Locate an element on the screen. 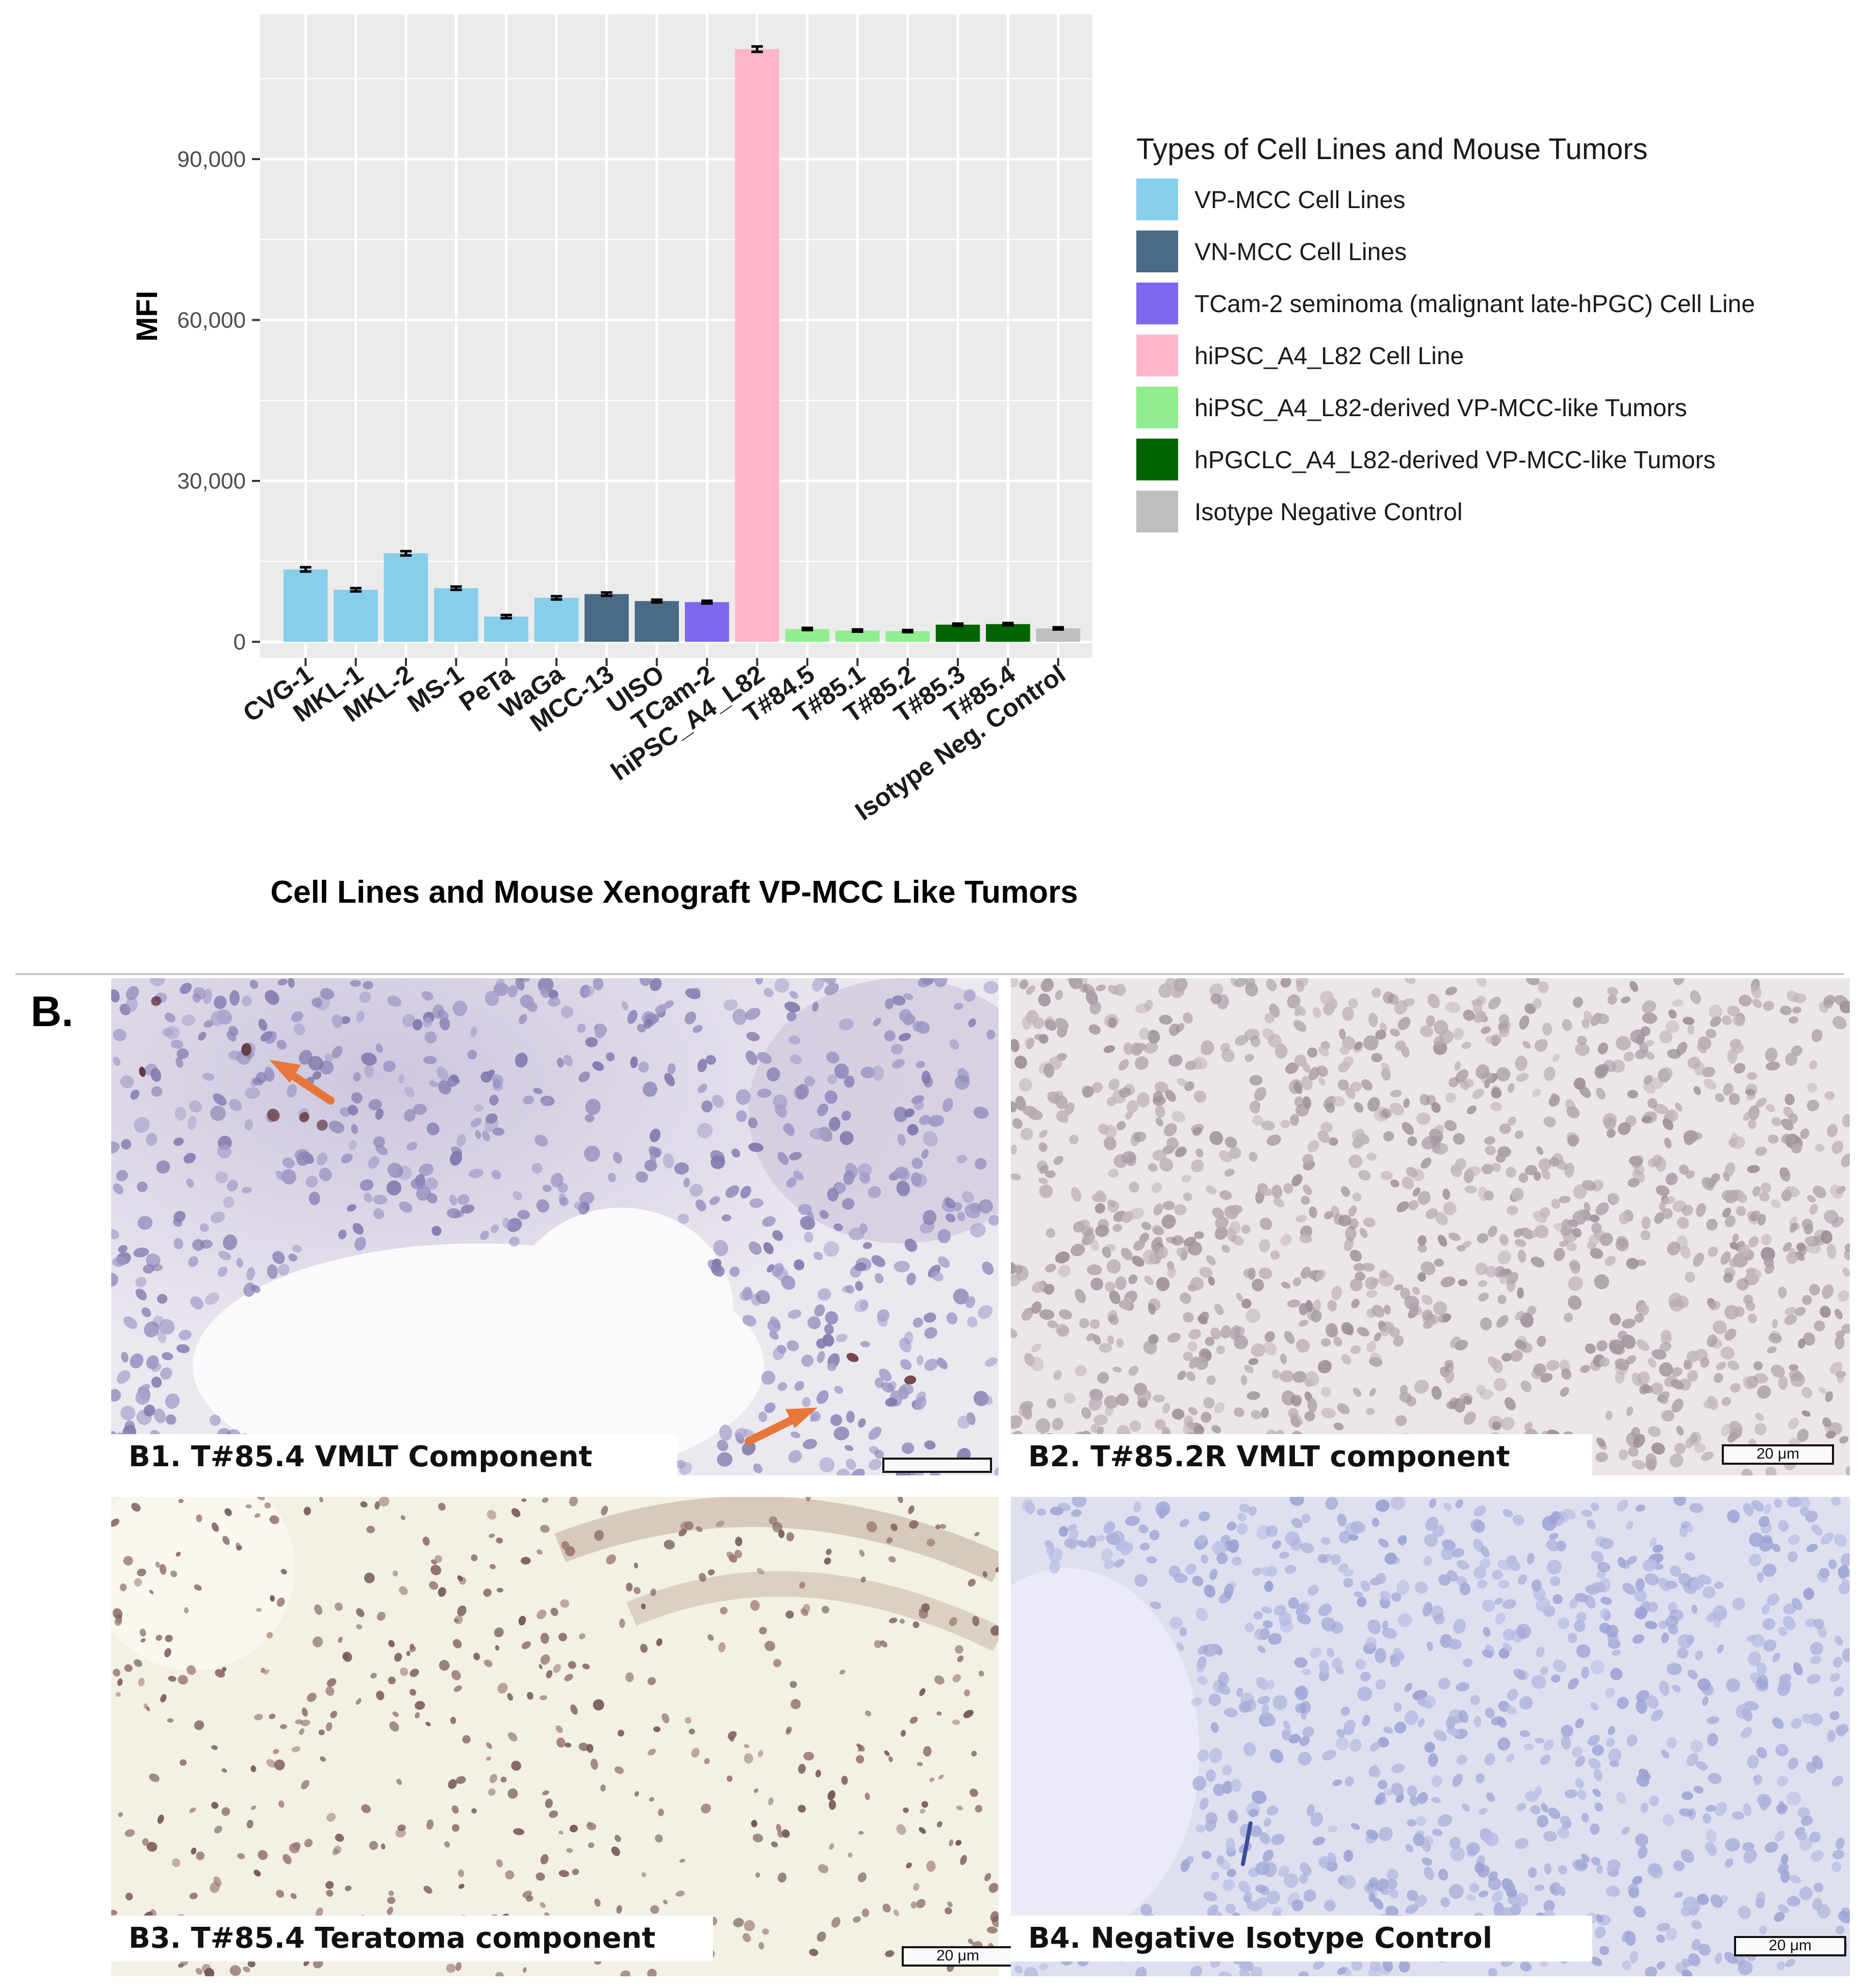 The image size is (1859, 1988). legend-label: hPGCLC_A4_L82-derived VP-MCC-like Tumors is located at coordinates (1455, 461).